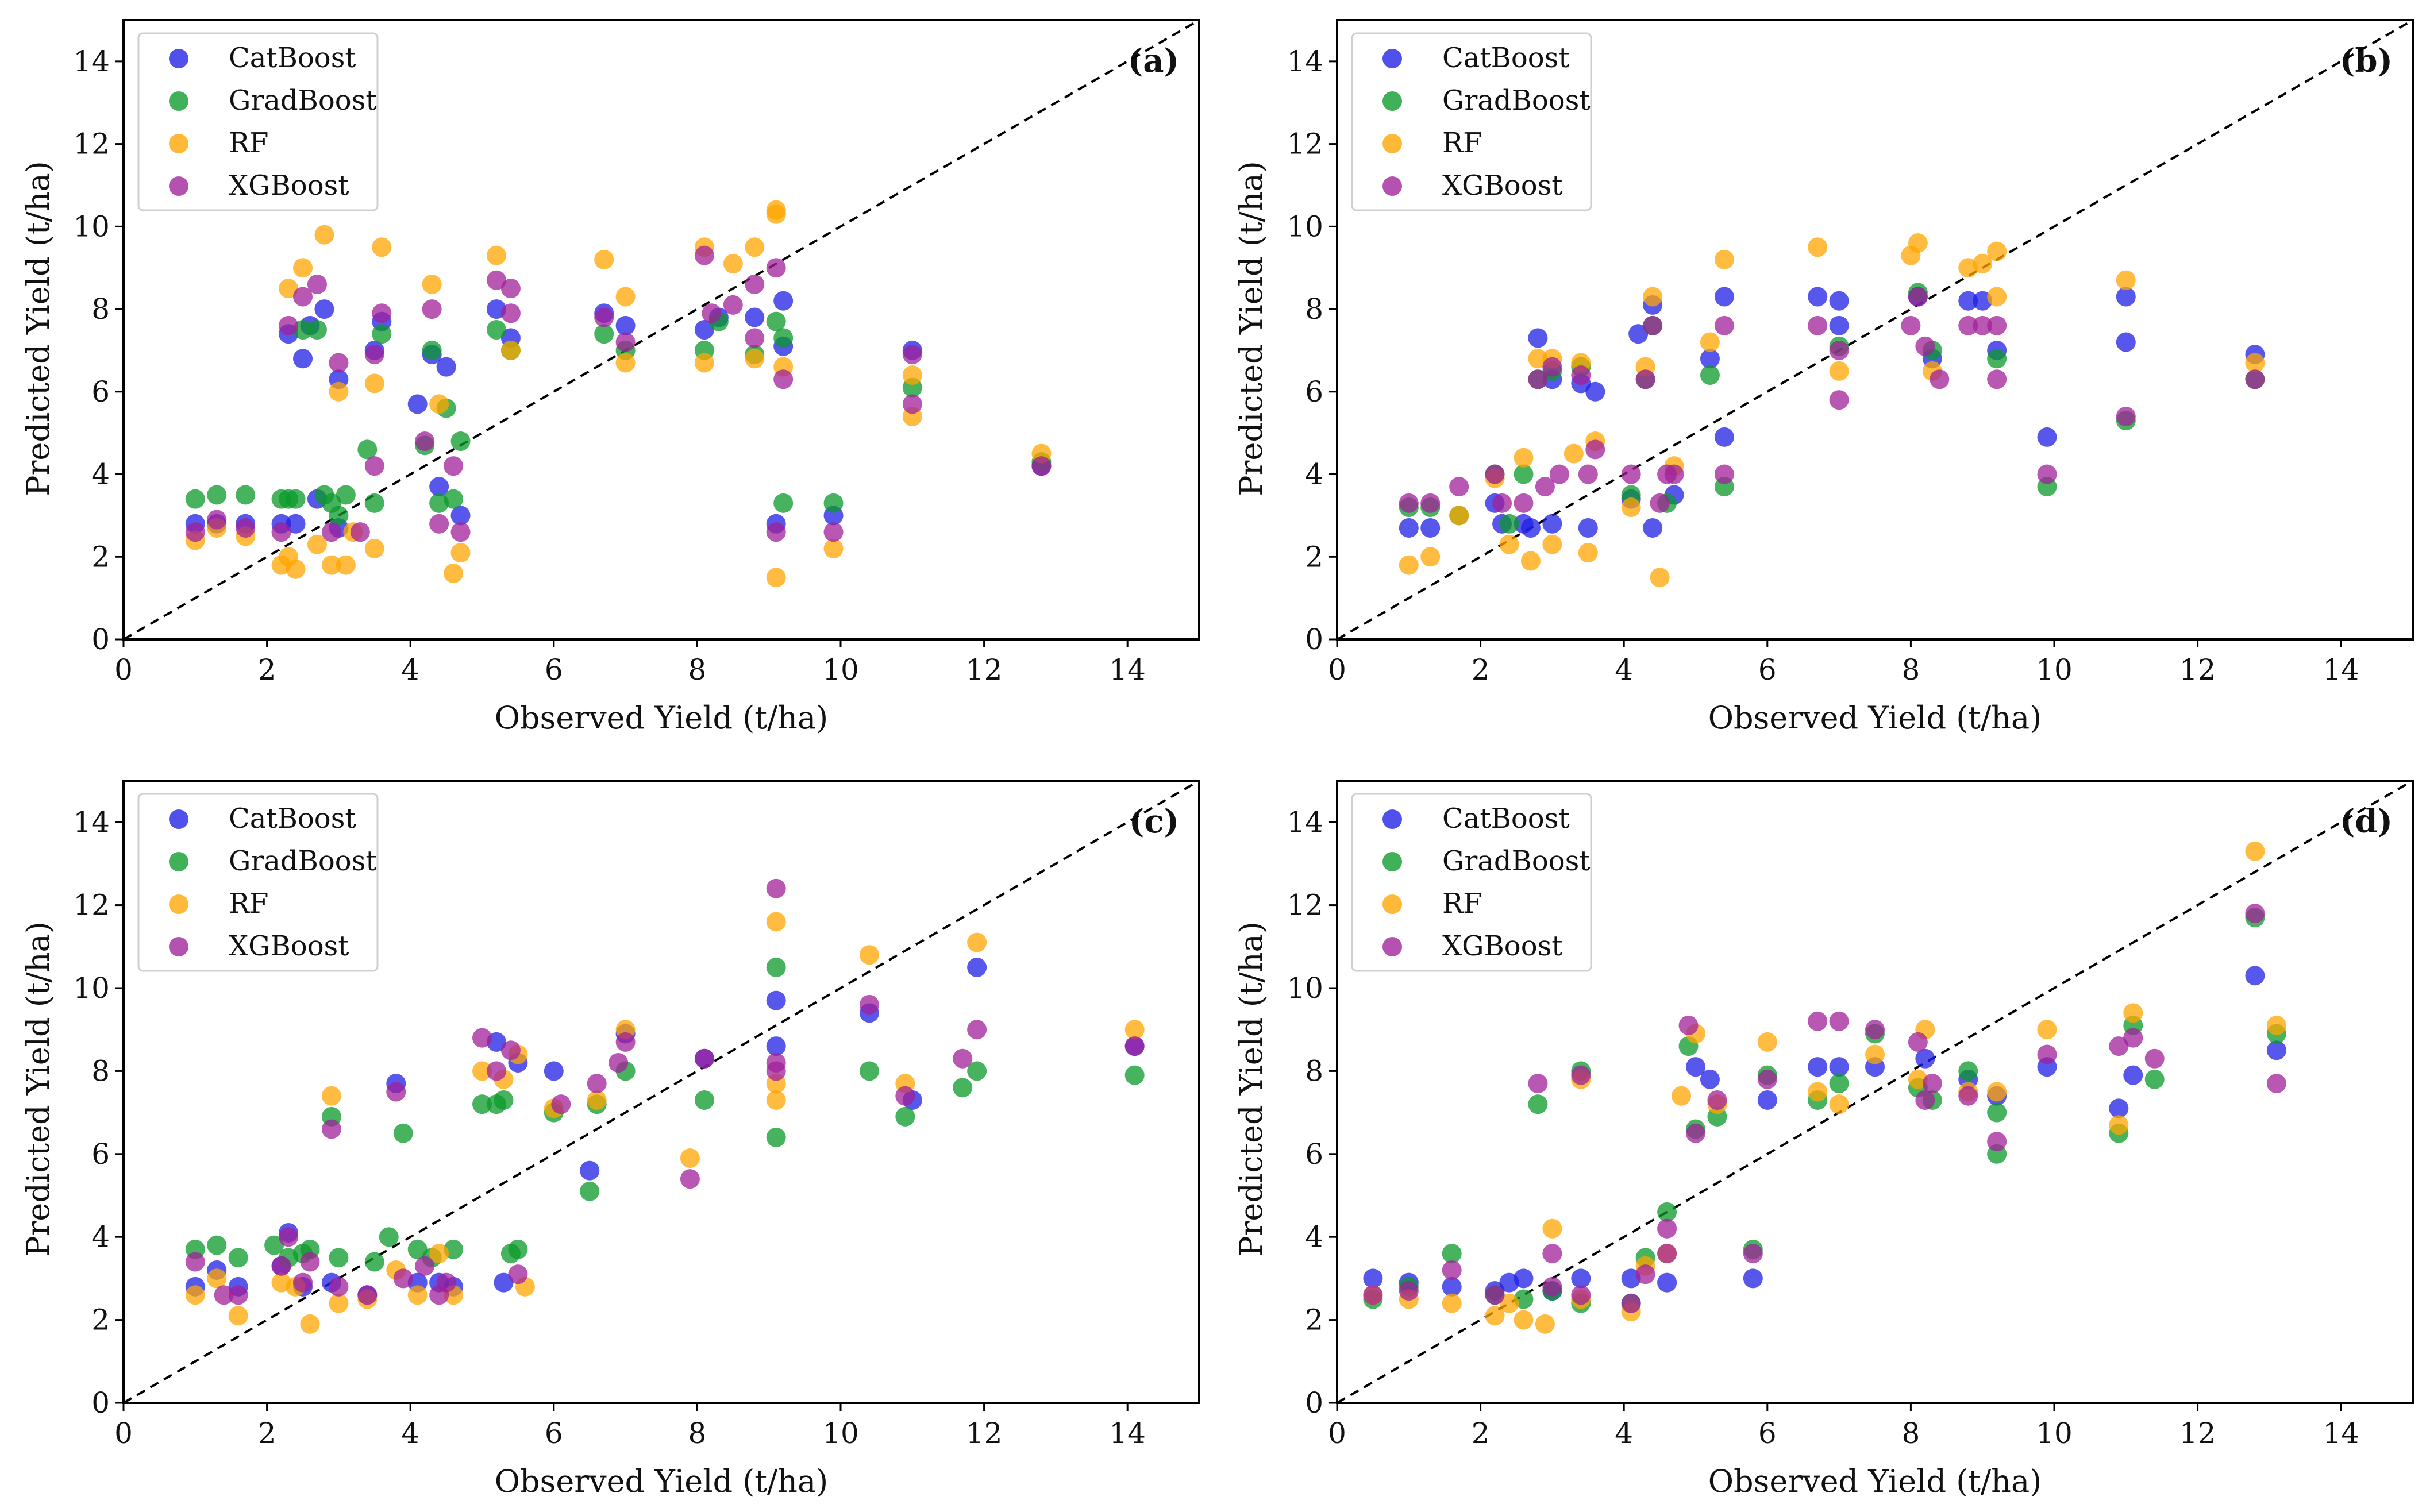 Image resolution: width=2430 pixels, height=1512 pixels. I want to click on panel-d-ytick-label: 14, so click(1305, 822).